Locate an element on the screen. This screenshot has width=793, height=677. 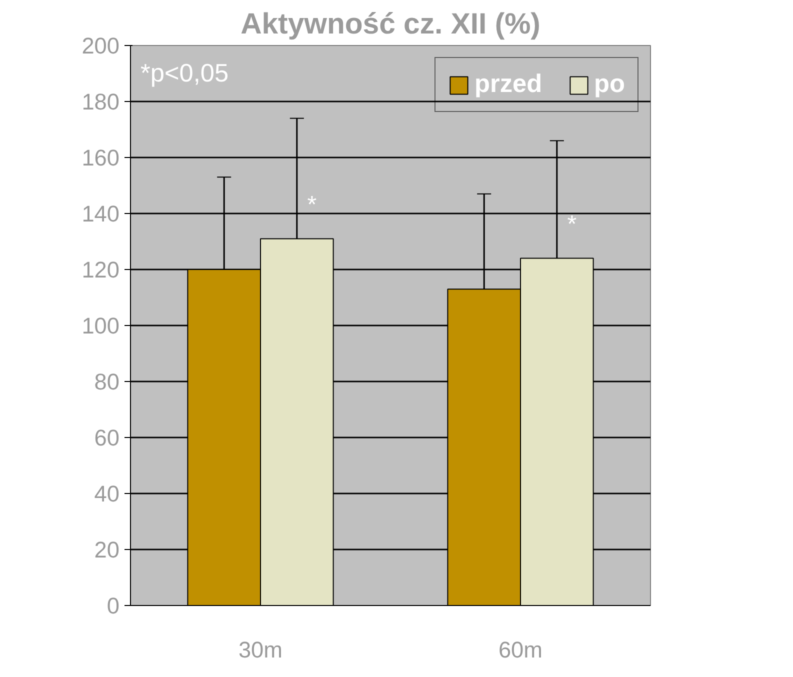
y-tick-label: 180 is located at coordinates (101, 101).